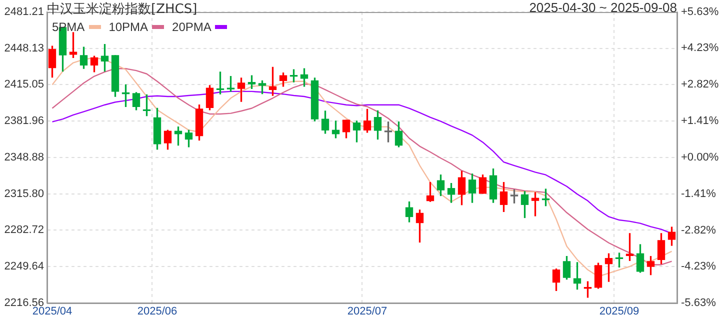 This screenshot has height=320, width=720. Describe the element at coordinates (700, 48) in the screenshot. I see `y2-tick-label: +4.23%` at that location.